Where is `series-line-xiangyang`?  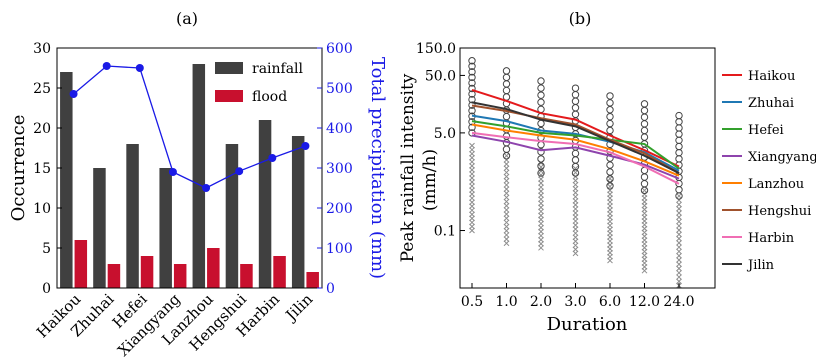 series-line-xiangyang is located at coordinates (575, 157).